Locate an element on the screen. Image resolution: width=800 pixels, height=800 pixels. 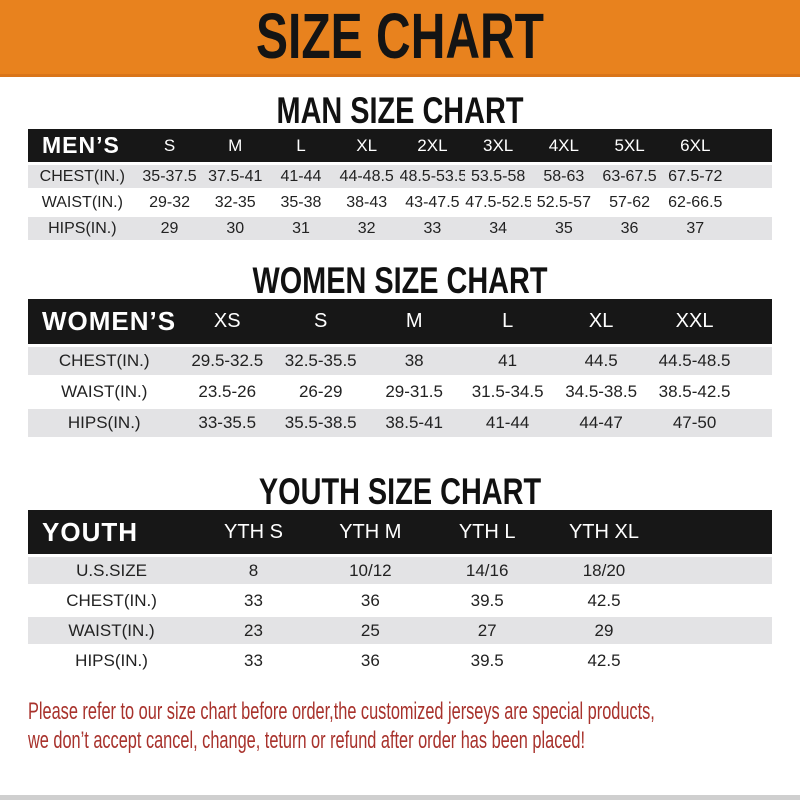
page-title: SIZE CHART is located at coordinates (400, 36).